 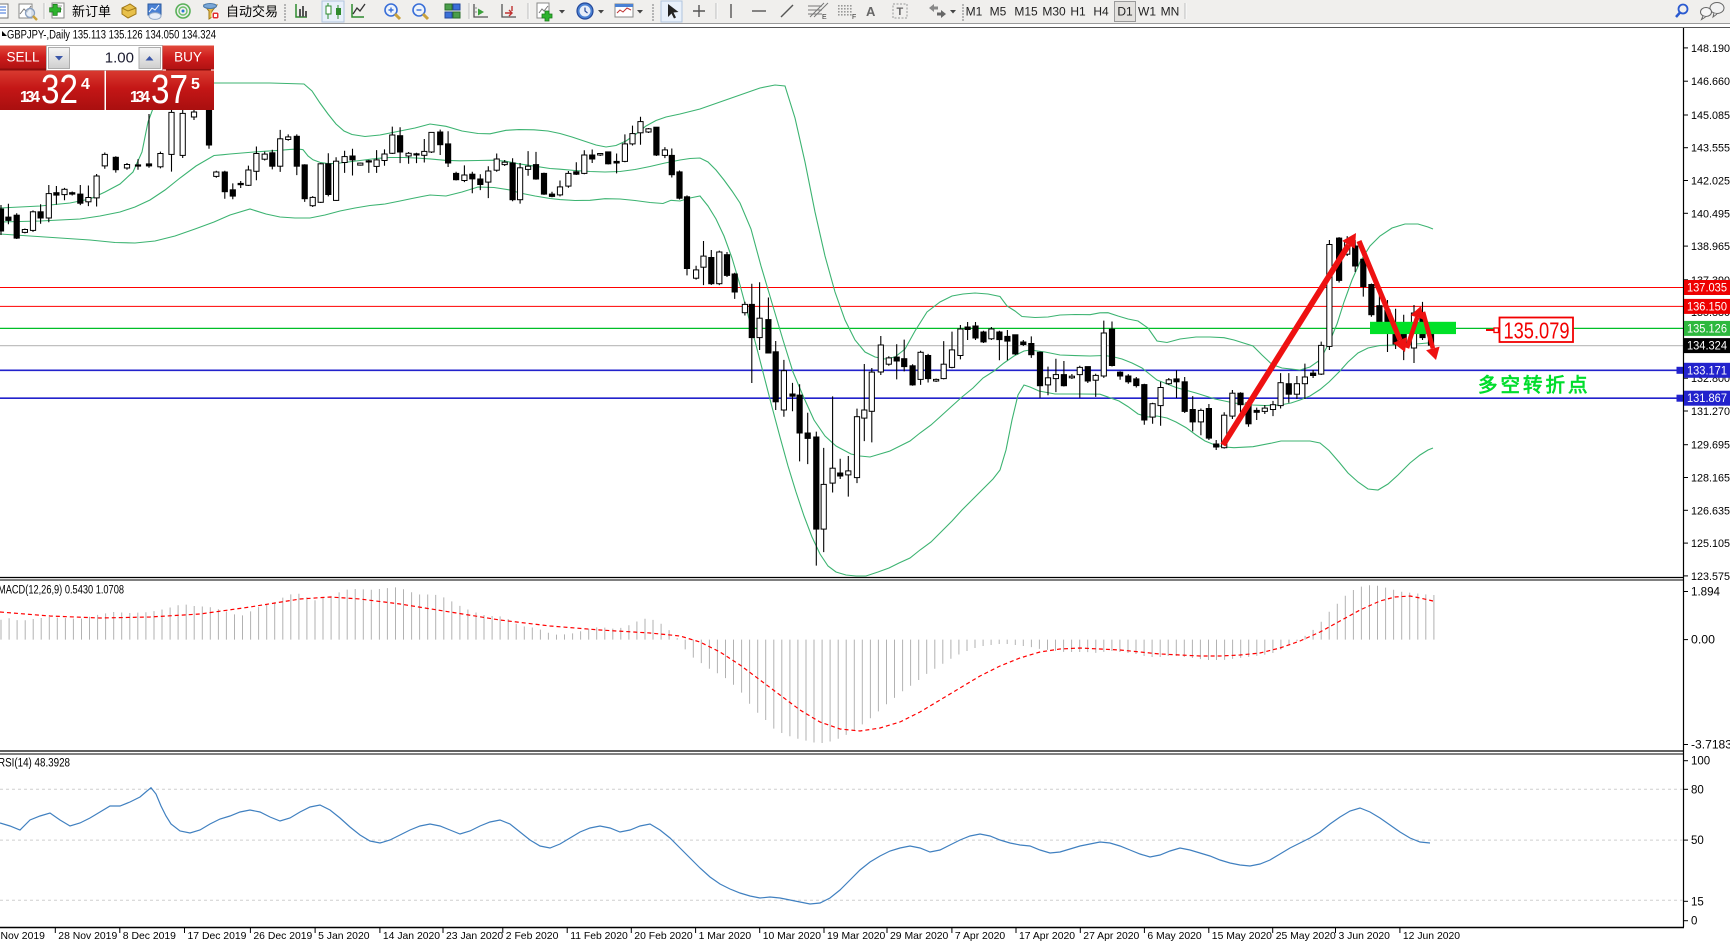 I want to click on svg-text: 29 Mar 2020, so click(x=919, y=936).